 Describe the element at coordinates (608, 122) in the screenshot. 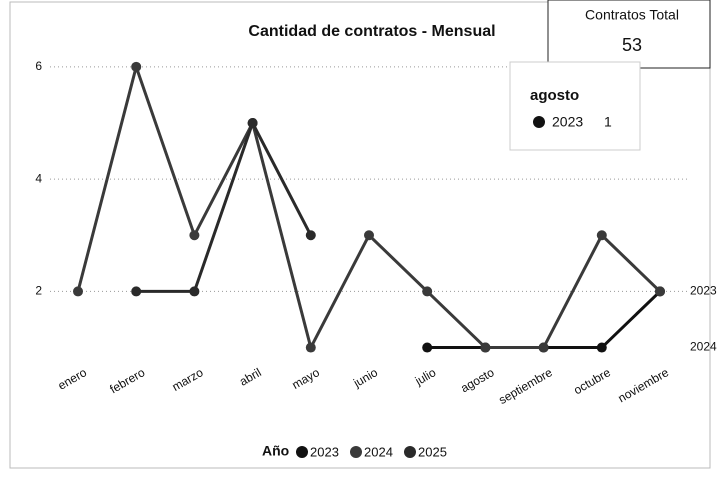

I see `tooltip-value: 1` at that location.